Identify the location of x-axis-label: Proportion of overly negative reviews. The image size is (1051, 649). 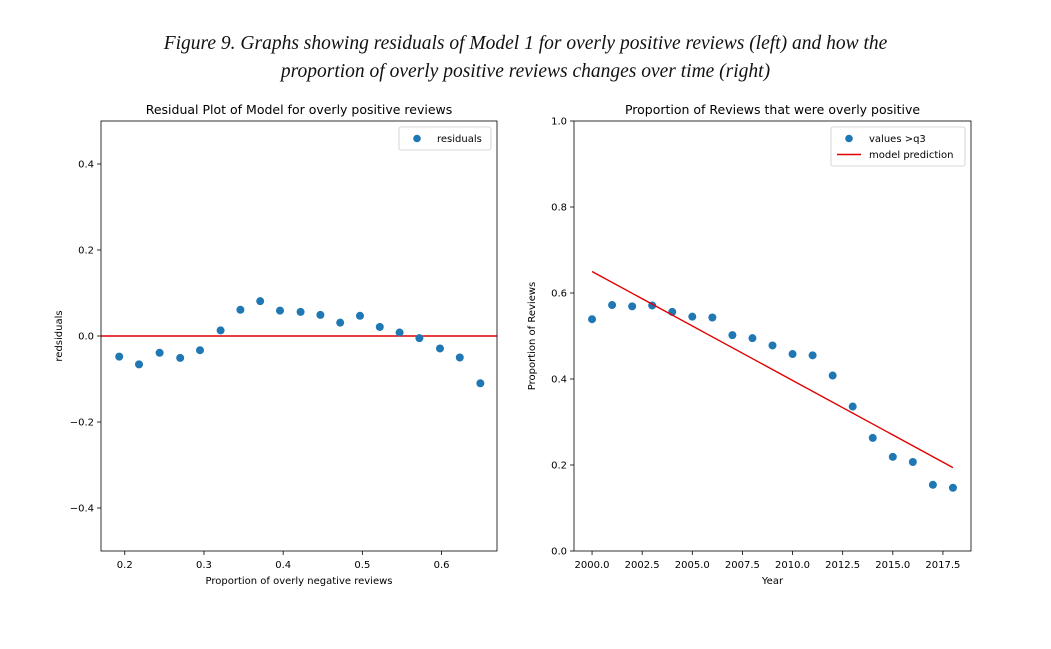
(299, 581).